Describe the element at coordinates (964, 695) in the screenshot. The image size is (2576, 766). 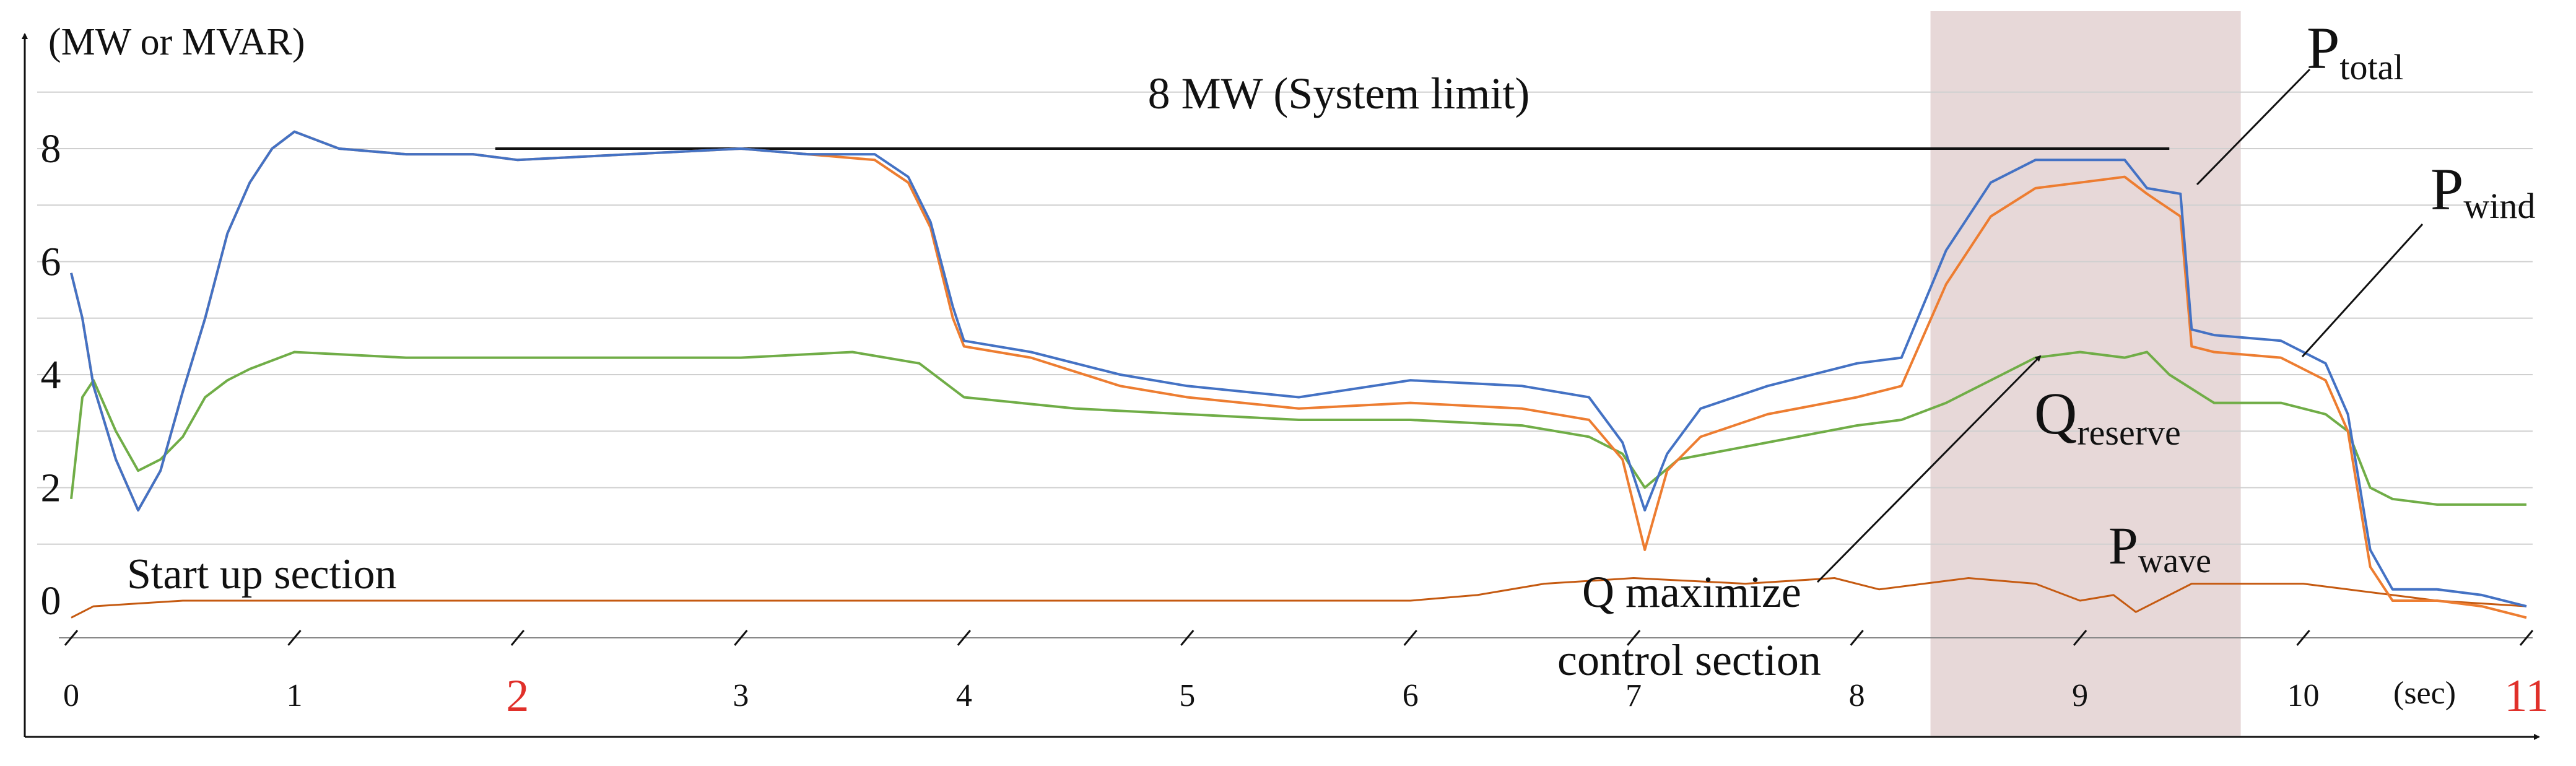
I see `x-tick-label: 4` at that location.